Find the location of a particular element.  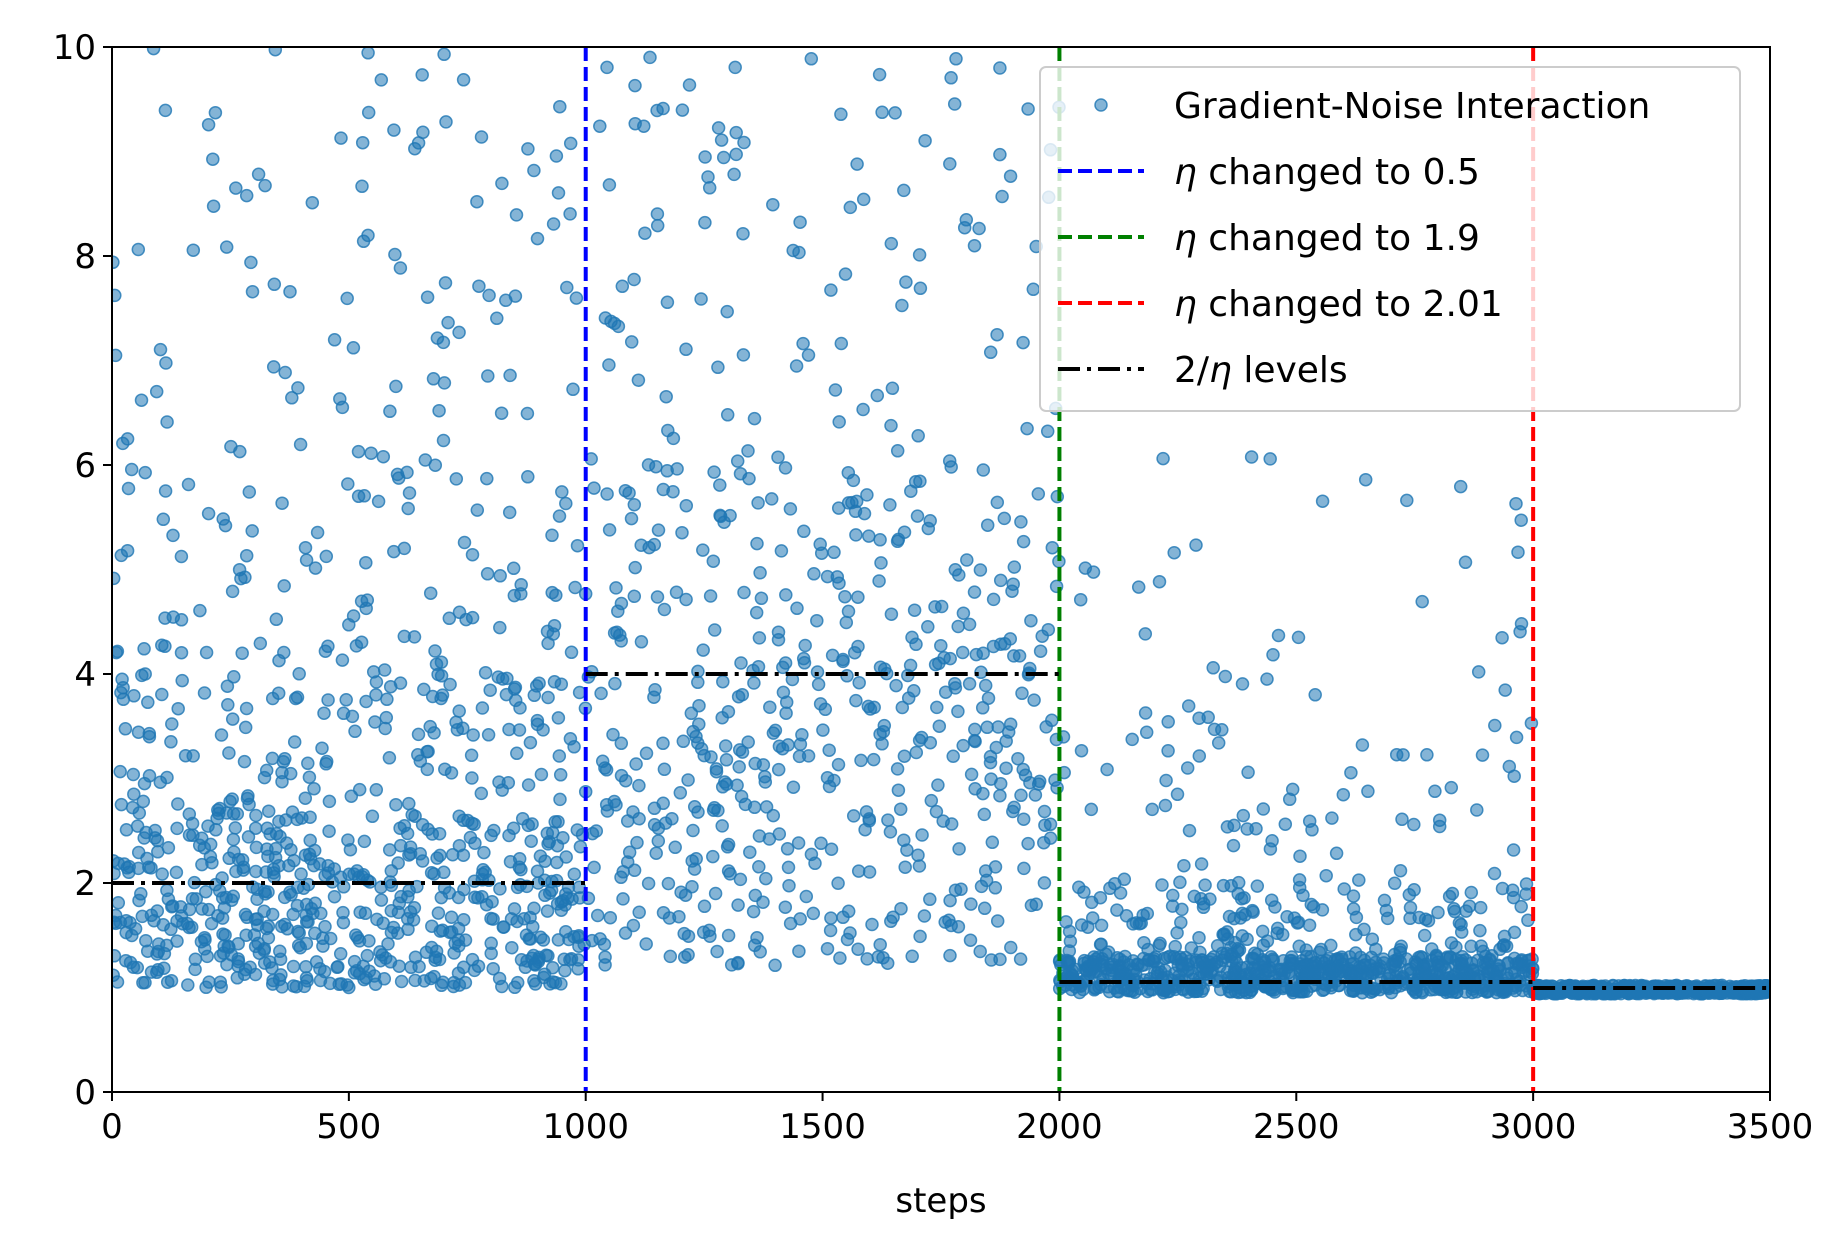

x-tick-label: 3500 is located at coordinates (1770, 1127).